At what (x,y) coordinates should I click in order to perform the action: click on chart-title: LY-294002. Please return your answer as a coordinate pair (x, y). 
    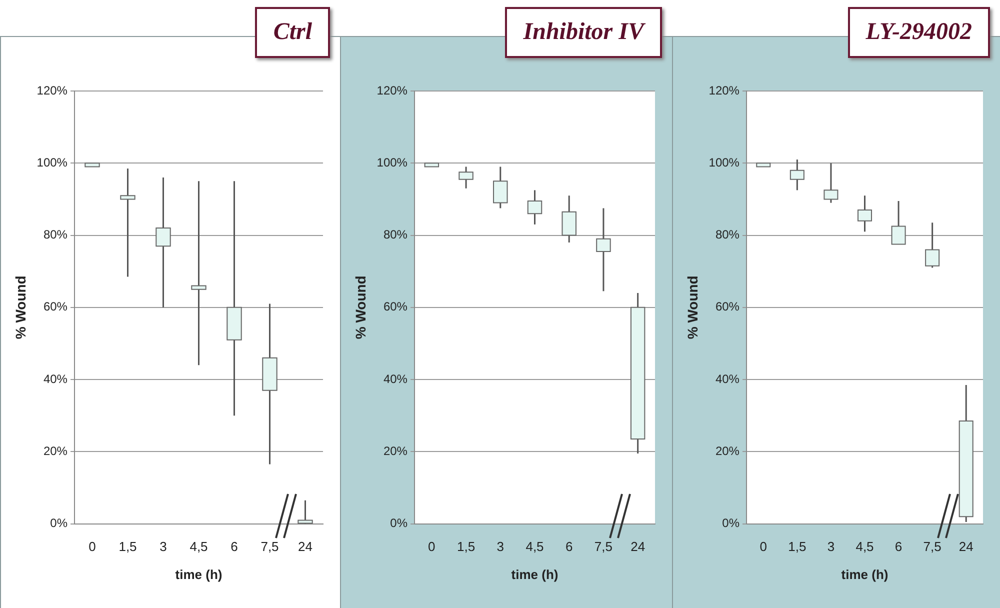
    Looking at the image, I should click on (919, 32).